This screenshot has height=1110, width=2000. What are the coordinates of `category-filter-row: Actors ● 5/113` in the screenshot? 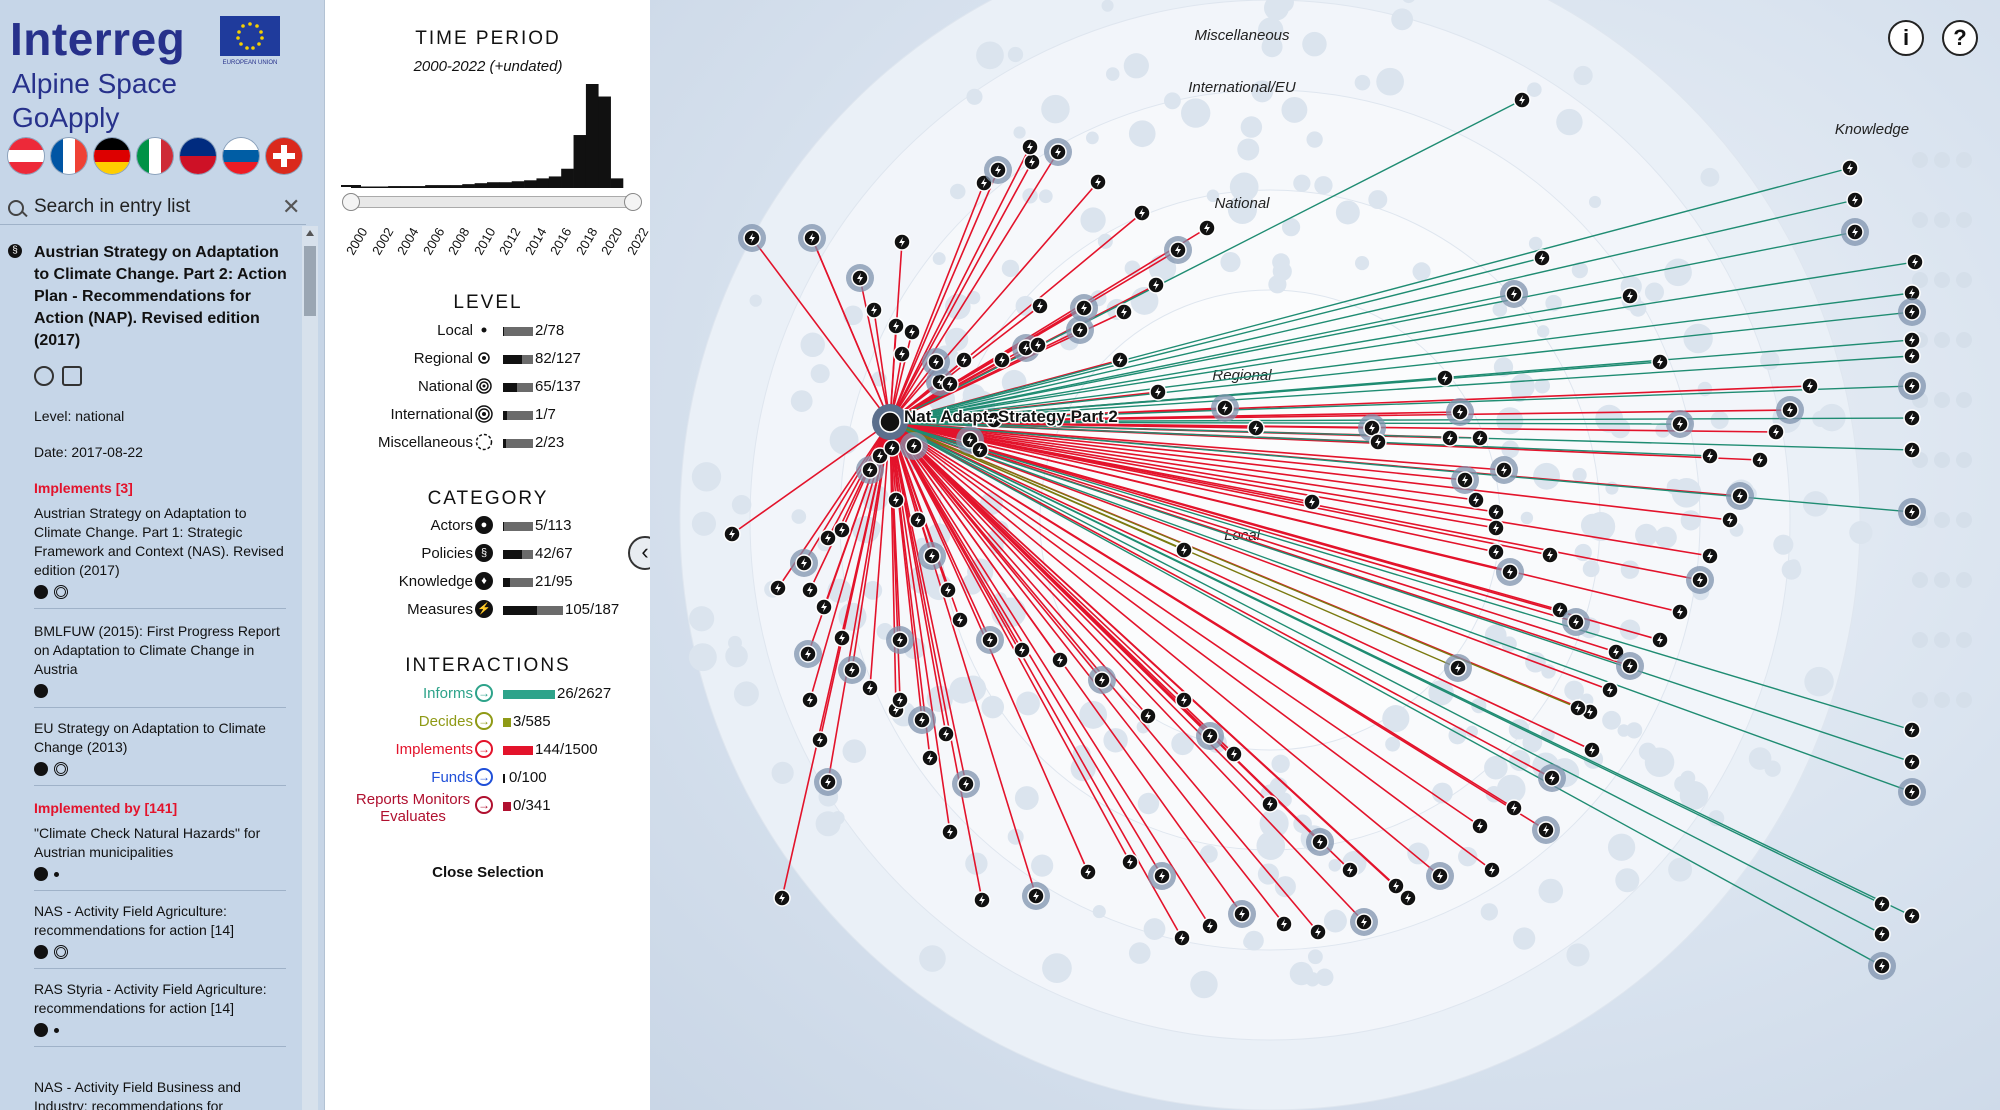 It's located at (488, 526).